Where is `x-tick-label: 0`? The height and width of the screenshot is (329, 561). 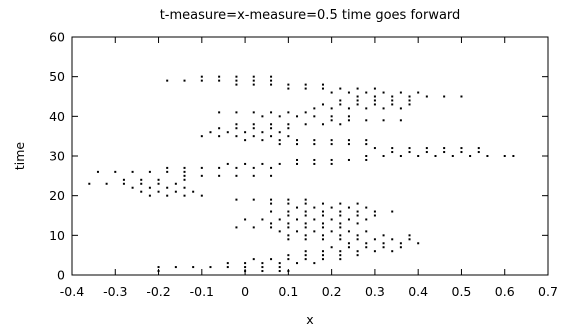
x-tick-label: 0 is located at coordinates (245, 291).